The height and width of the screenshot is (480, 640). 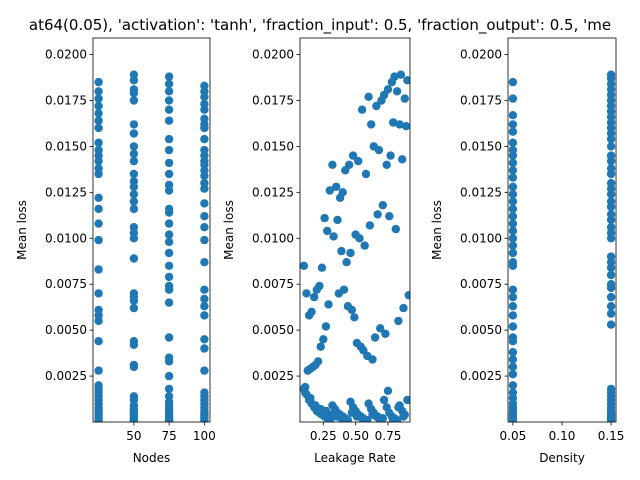 I want to click on data-points-nodes, so click(x=151, y=246).